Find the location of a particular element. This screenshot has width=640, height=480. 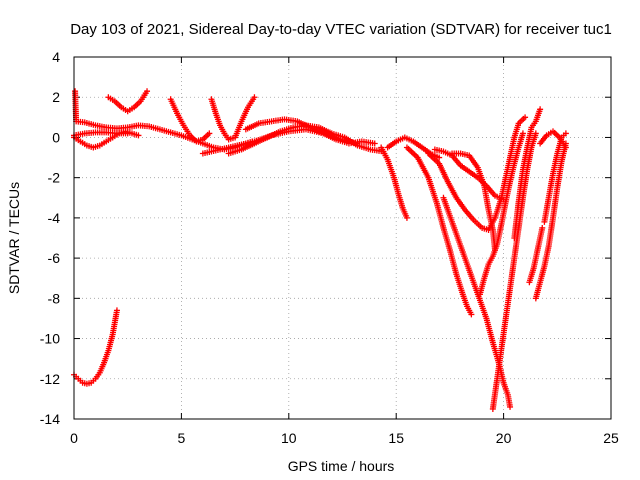

x-tick-label: 20 is located at coordinates (504, 438).